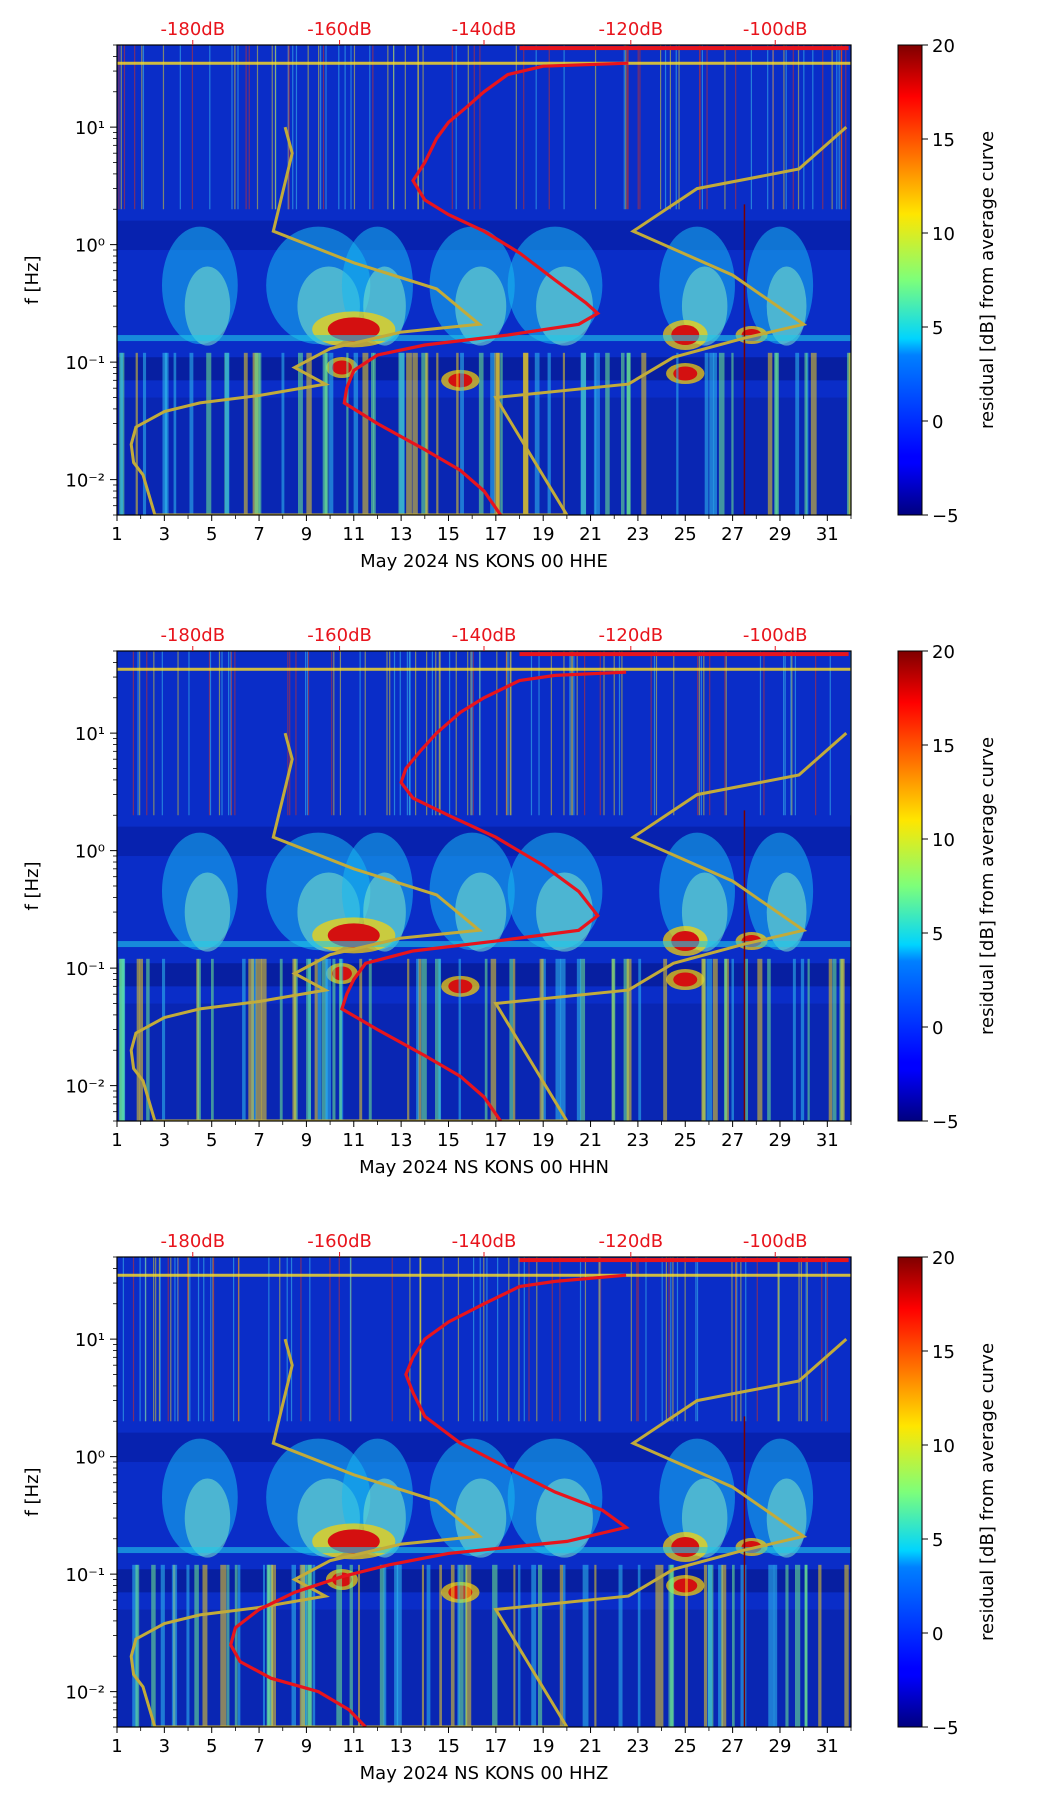  Describe the element at coordinates (339, 29) in the screenshot. I see `top-db-label: -160dB` at that location.